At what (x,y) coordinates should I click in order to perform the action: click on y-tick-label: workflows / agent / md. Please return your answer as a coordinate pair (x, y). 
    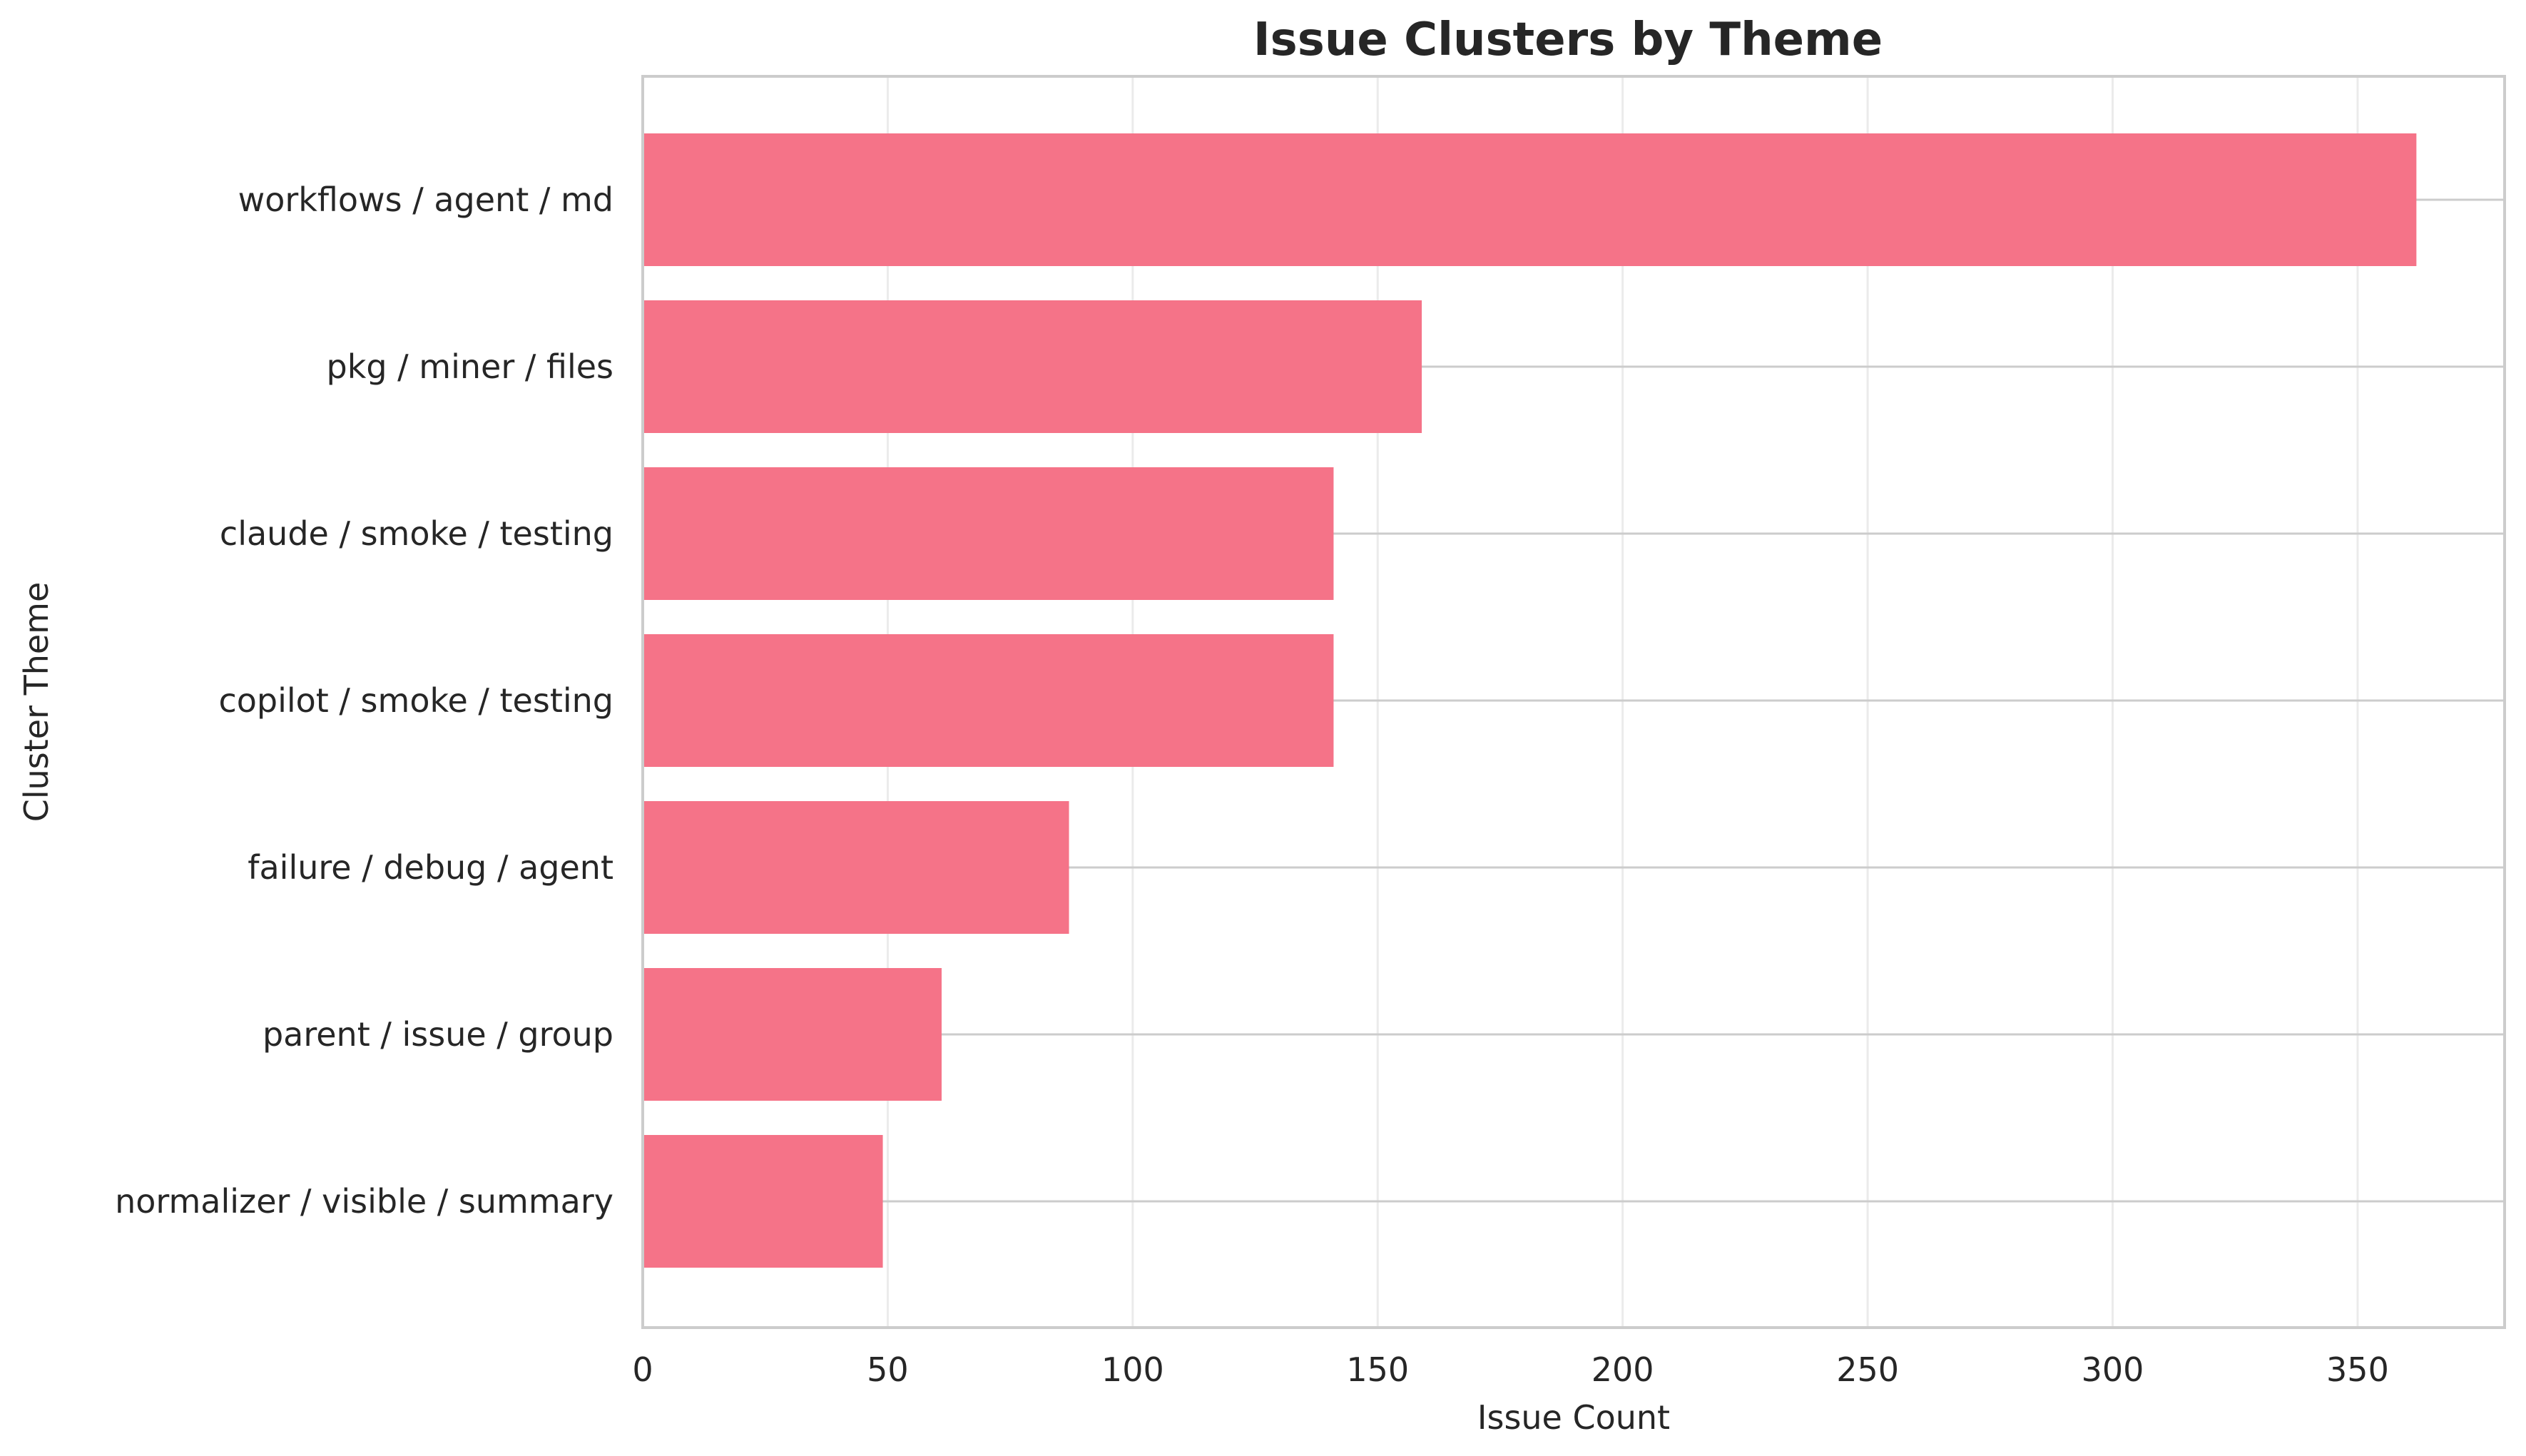
    Looking at the image, I should click on (425, 199).